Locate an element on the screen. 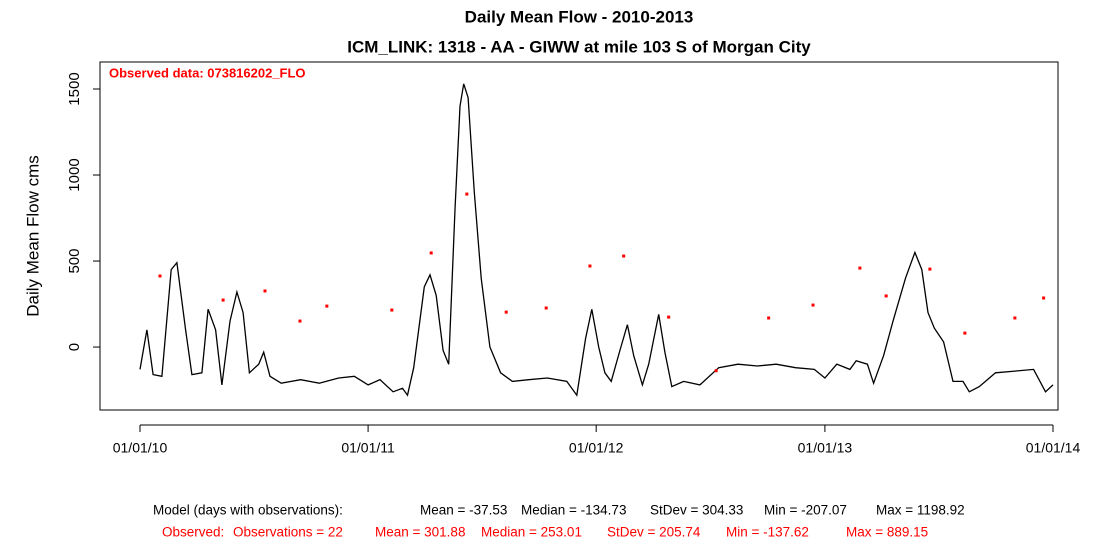 The width and height of the screenshot is (1093, 552). x-tick-label: 01/01/14 is located at coordinates (1053, 448).